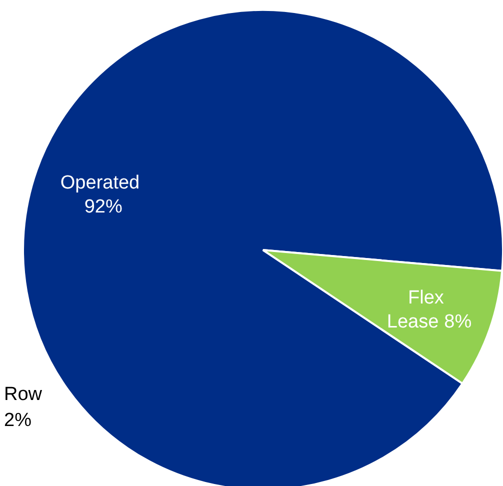 The height and width of the screenshot is (486, 503). Describe the element at coordinates (103, 207) in the screenshot. I see `data-label: 92%` at that location.